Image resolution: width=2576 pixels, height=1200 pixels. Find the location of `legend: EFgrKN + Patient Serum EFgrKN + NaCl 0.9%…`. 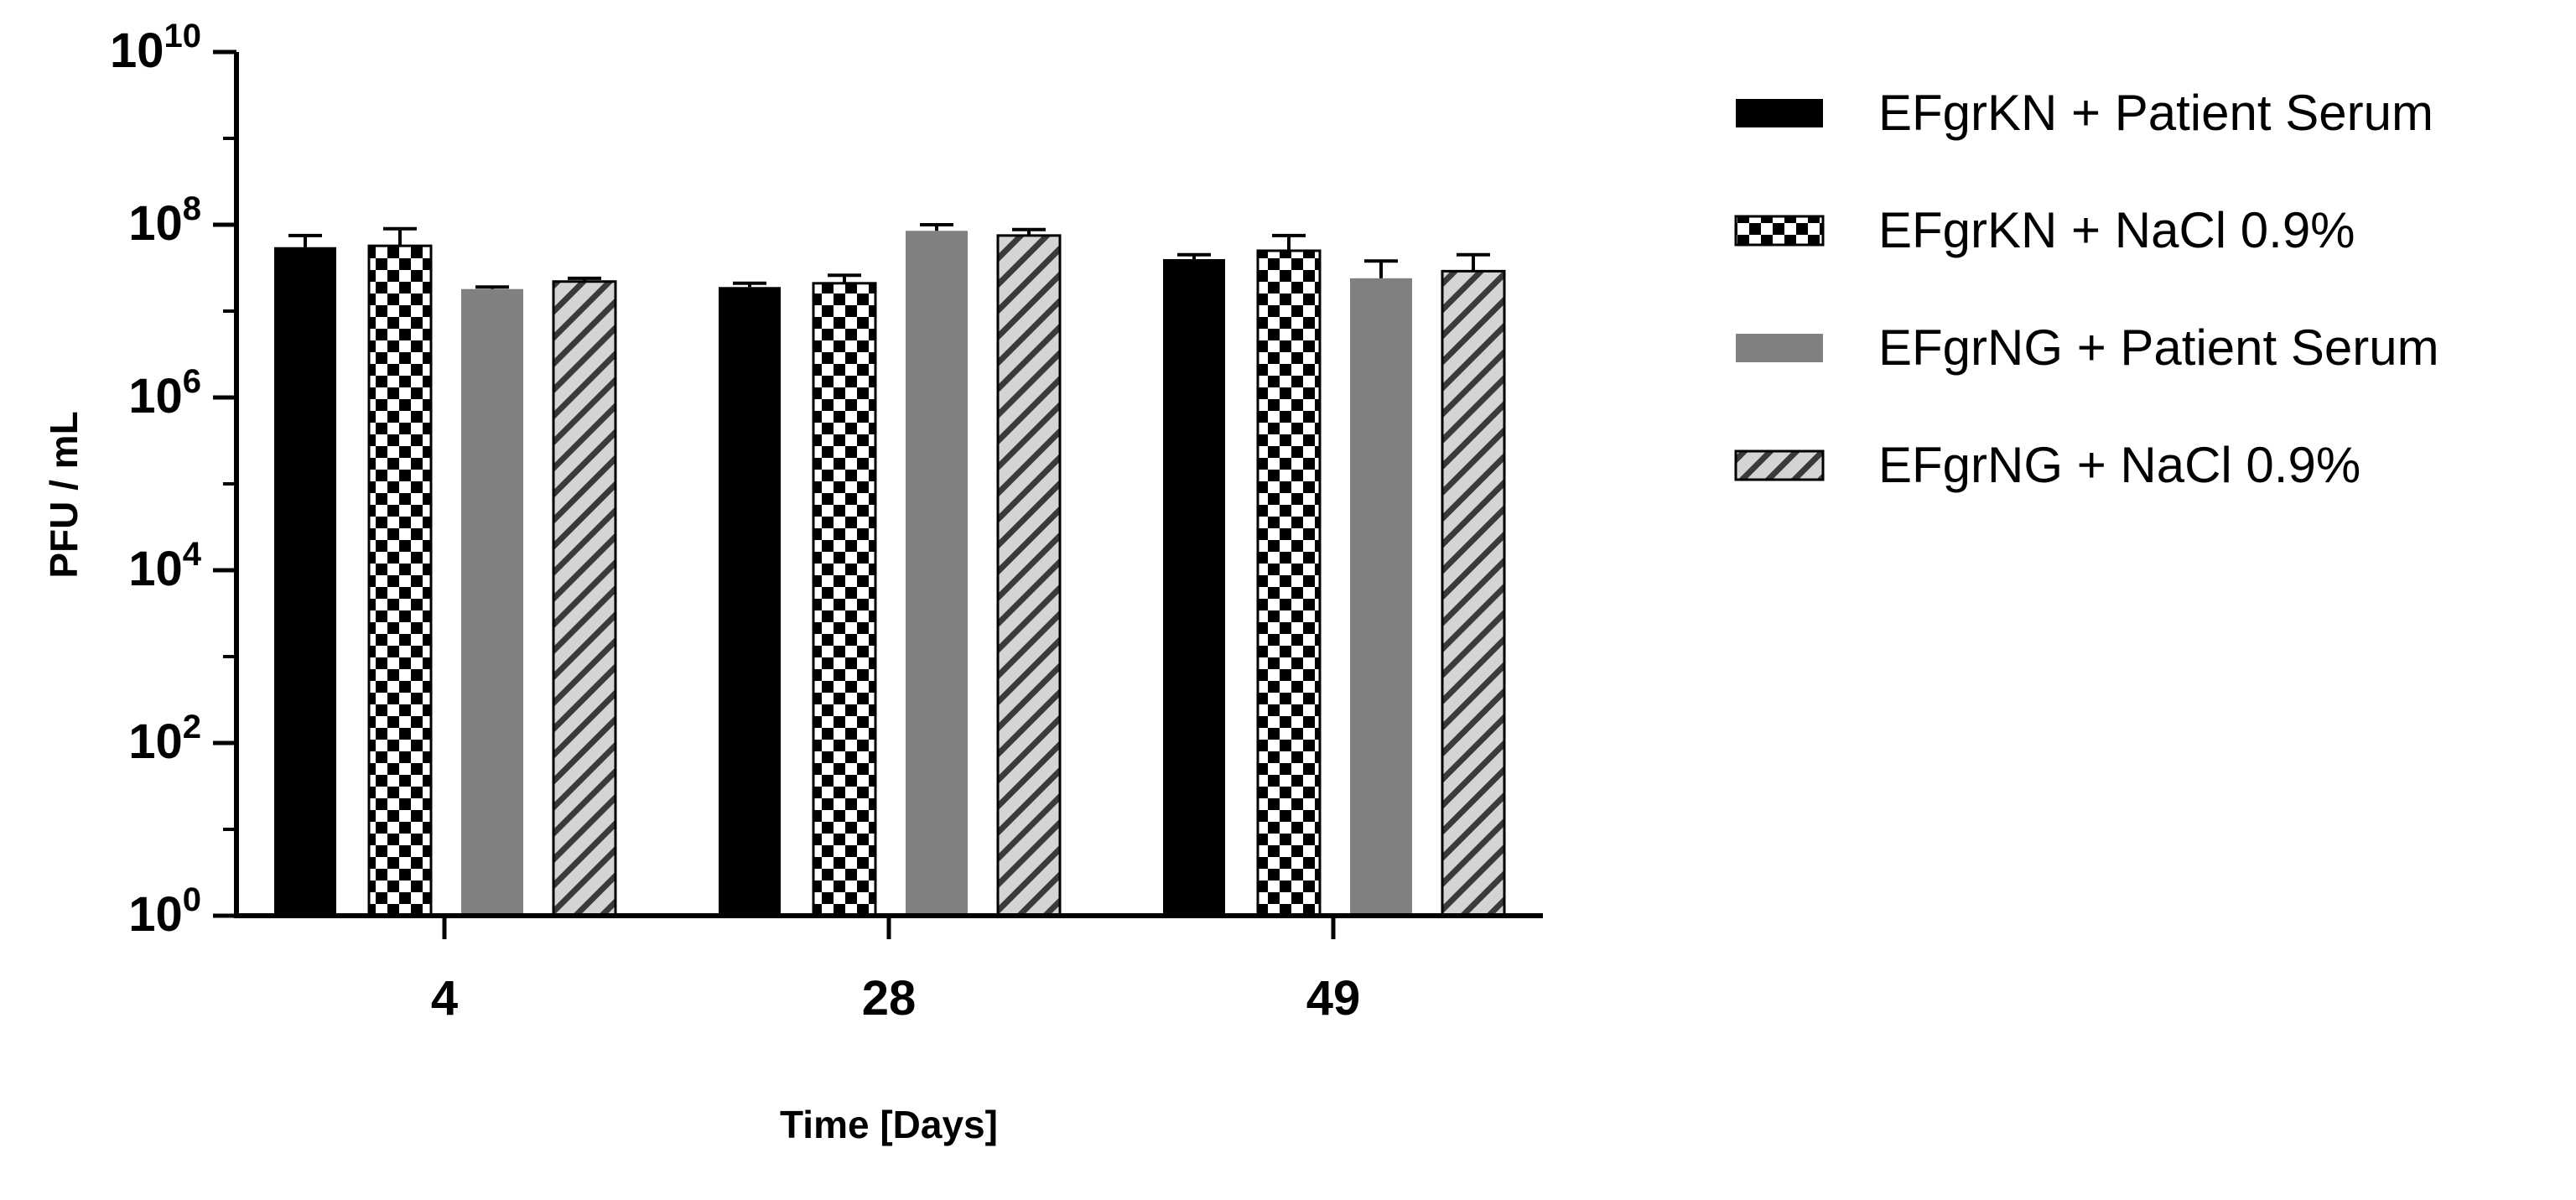

legend: EFgrKN + Patient Serum EFgrKN + NaCl 0.9%… is located at coordinates (2086, 289).